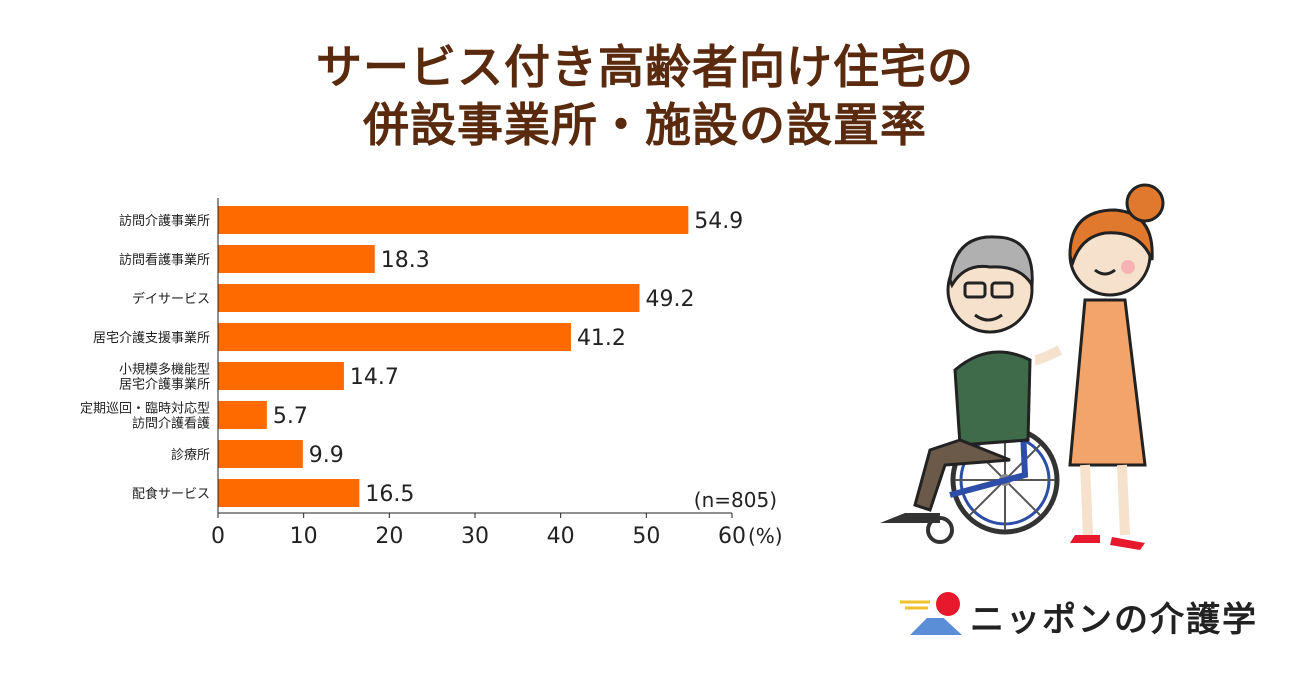 This screenshot has height=675, width=1290. What do you see at coordinates (405, 260) in the screenshot?
I see `value-label-1: 18.3` at bounding box center [405, 260].